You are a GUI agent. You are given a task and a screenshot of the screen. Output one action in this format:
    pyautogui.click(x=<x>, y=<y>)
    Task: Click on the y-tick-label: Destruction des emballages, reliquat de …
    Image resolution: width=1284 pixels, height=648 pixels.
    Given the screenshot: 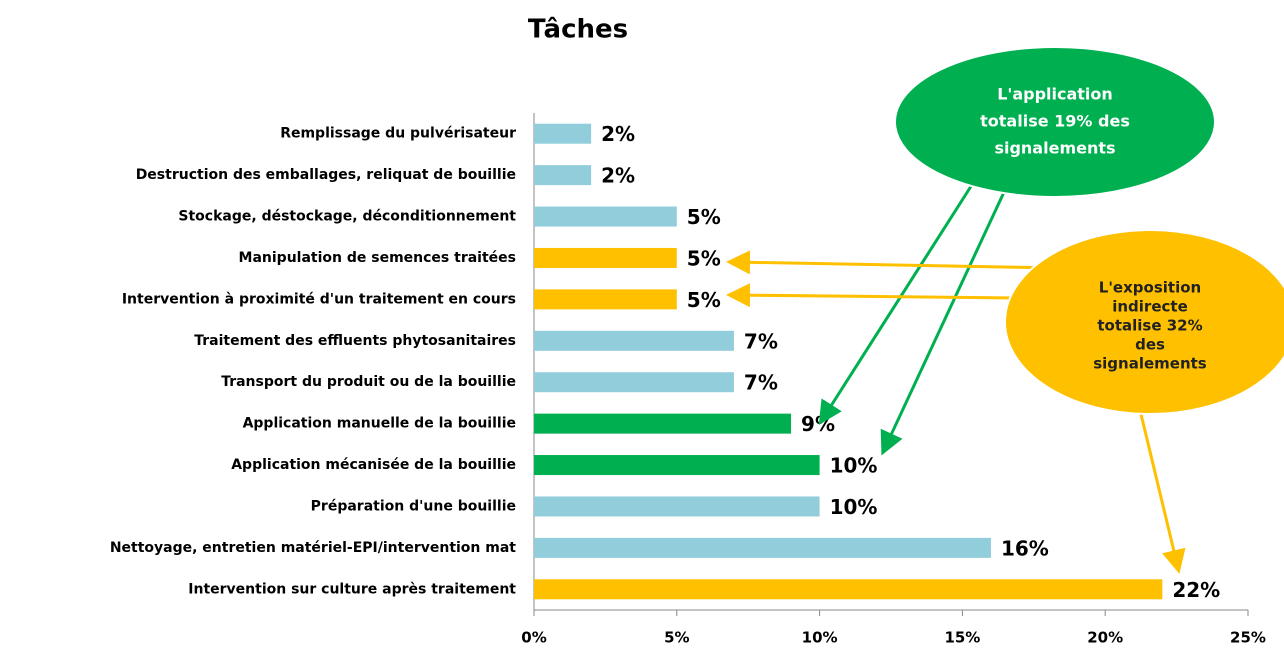 What is the action you would take?
    pyautogui.click(x=326, y=175)
    